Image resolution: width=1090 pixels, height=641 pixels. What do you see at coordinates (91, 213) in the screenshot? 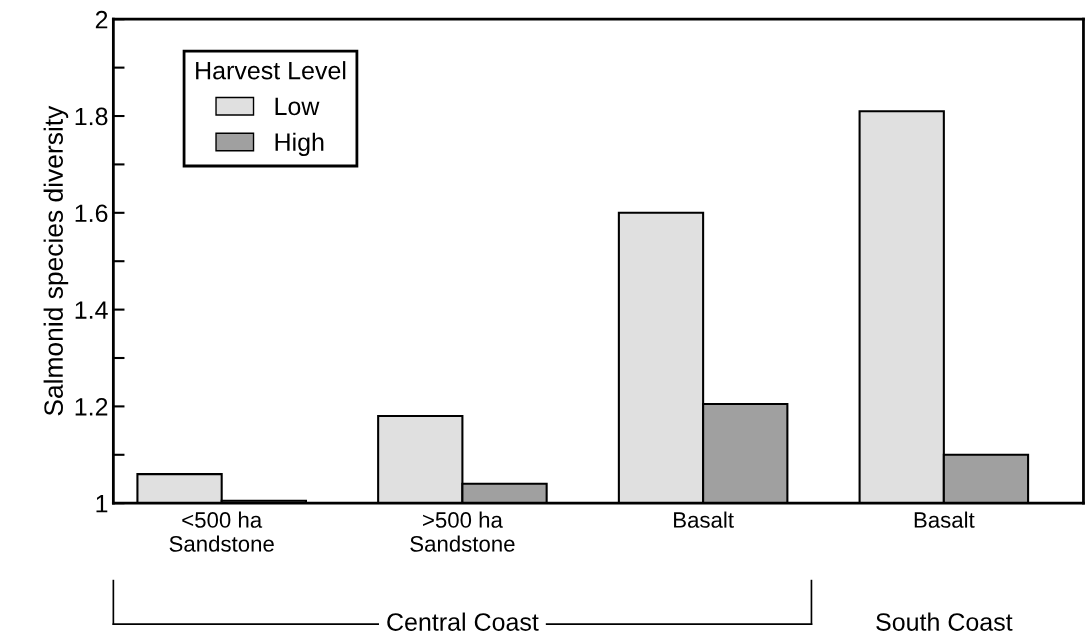
I see `y-tick-label: 1.6` at bounding box center [91, 213].